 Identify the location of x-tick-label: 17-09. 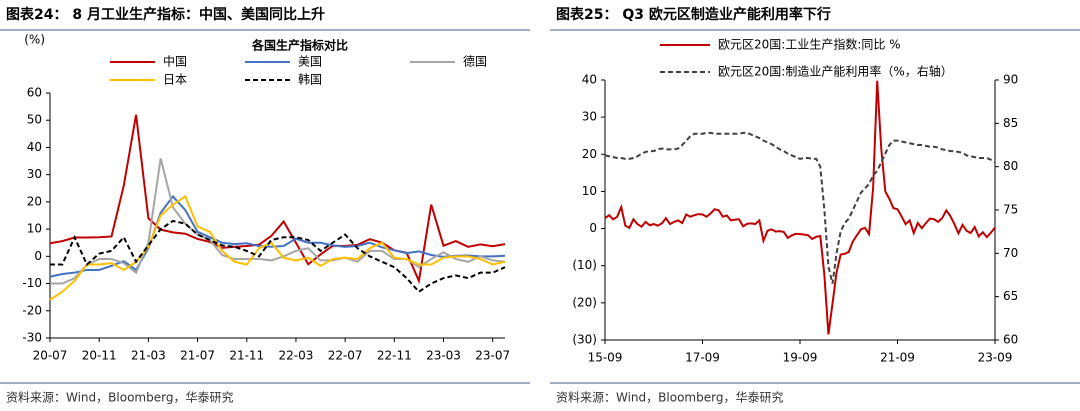
(702, 358).